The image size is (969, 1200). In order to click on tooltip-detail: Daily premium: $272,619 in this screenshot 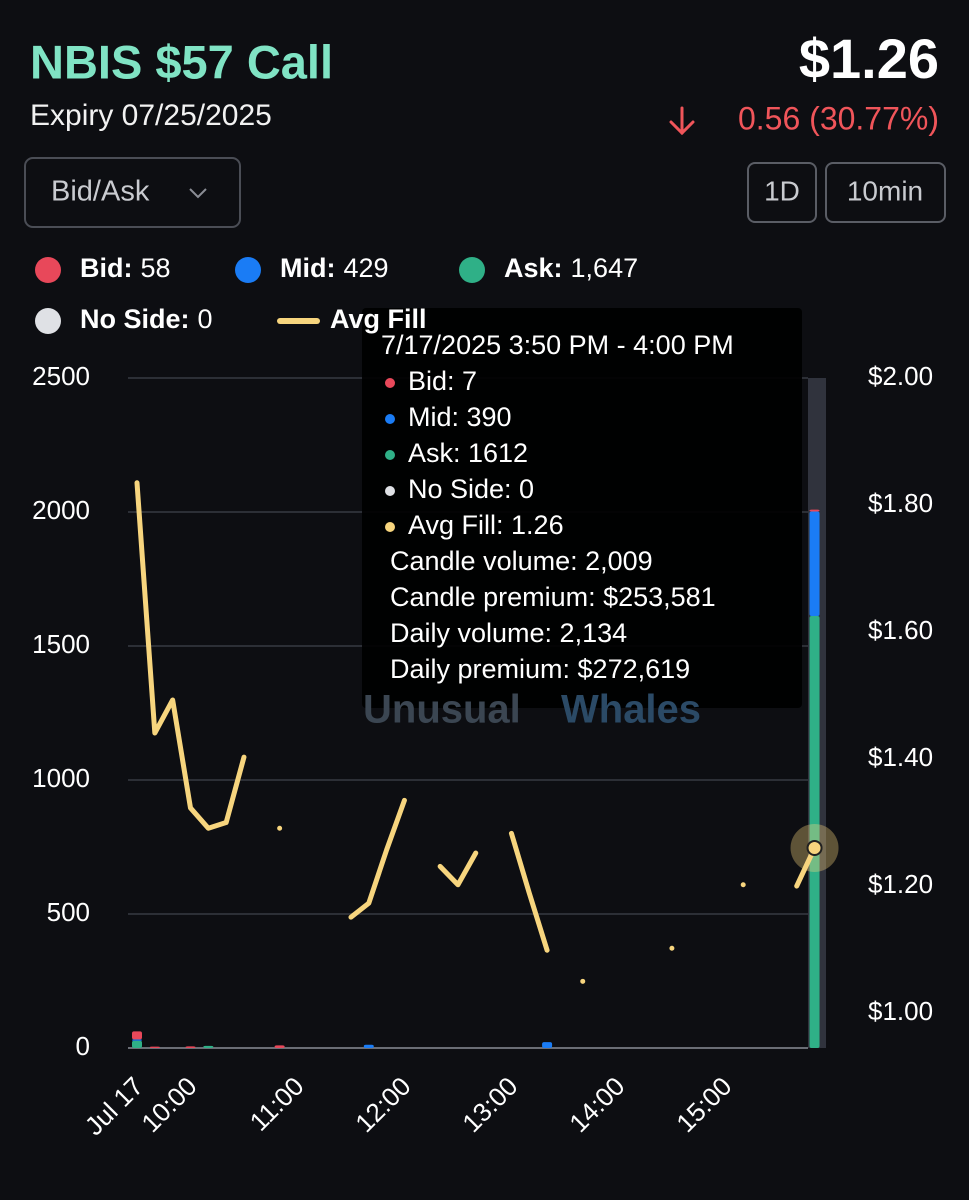, I will do `click(540, 669)`.